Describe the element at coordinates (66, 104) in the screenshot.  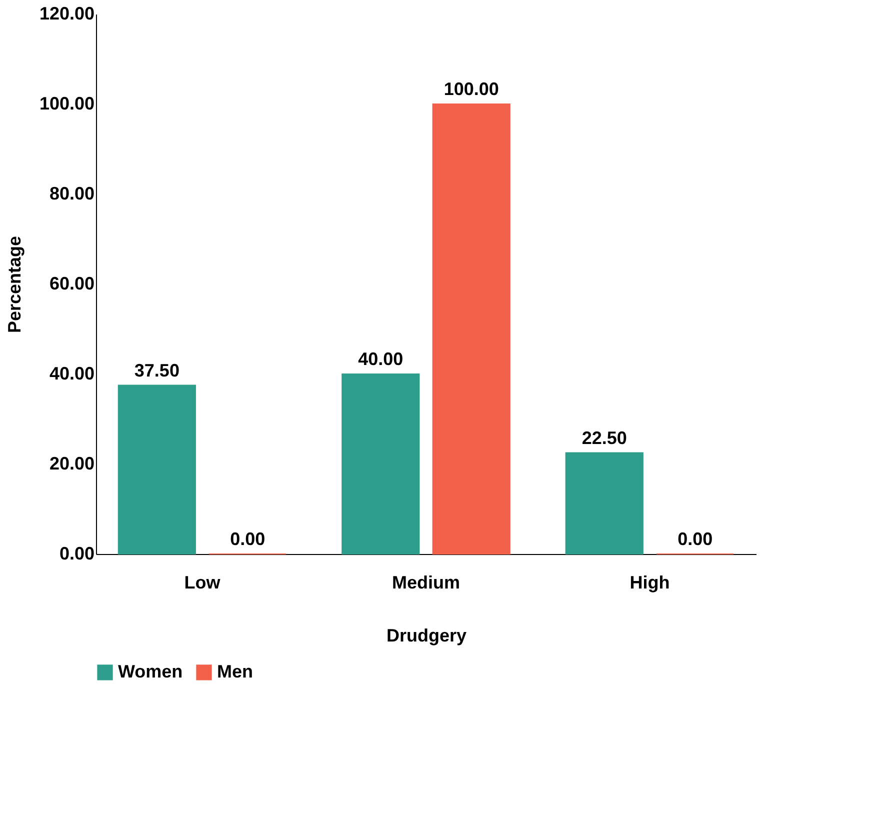
I see `y-tick-label: 100.00` at that location.